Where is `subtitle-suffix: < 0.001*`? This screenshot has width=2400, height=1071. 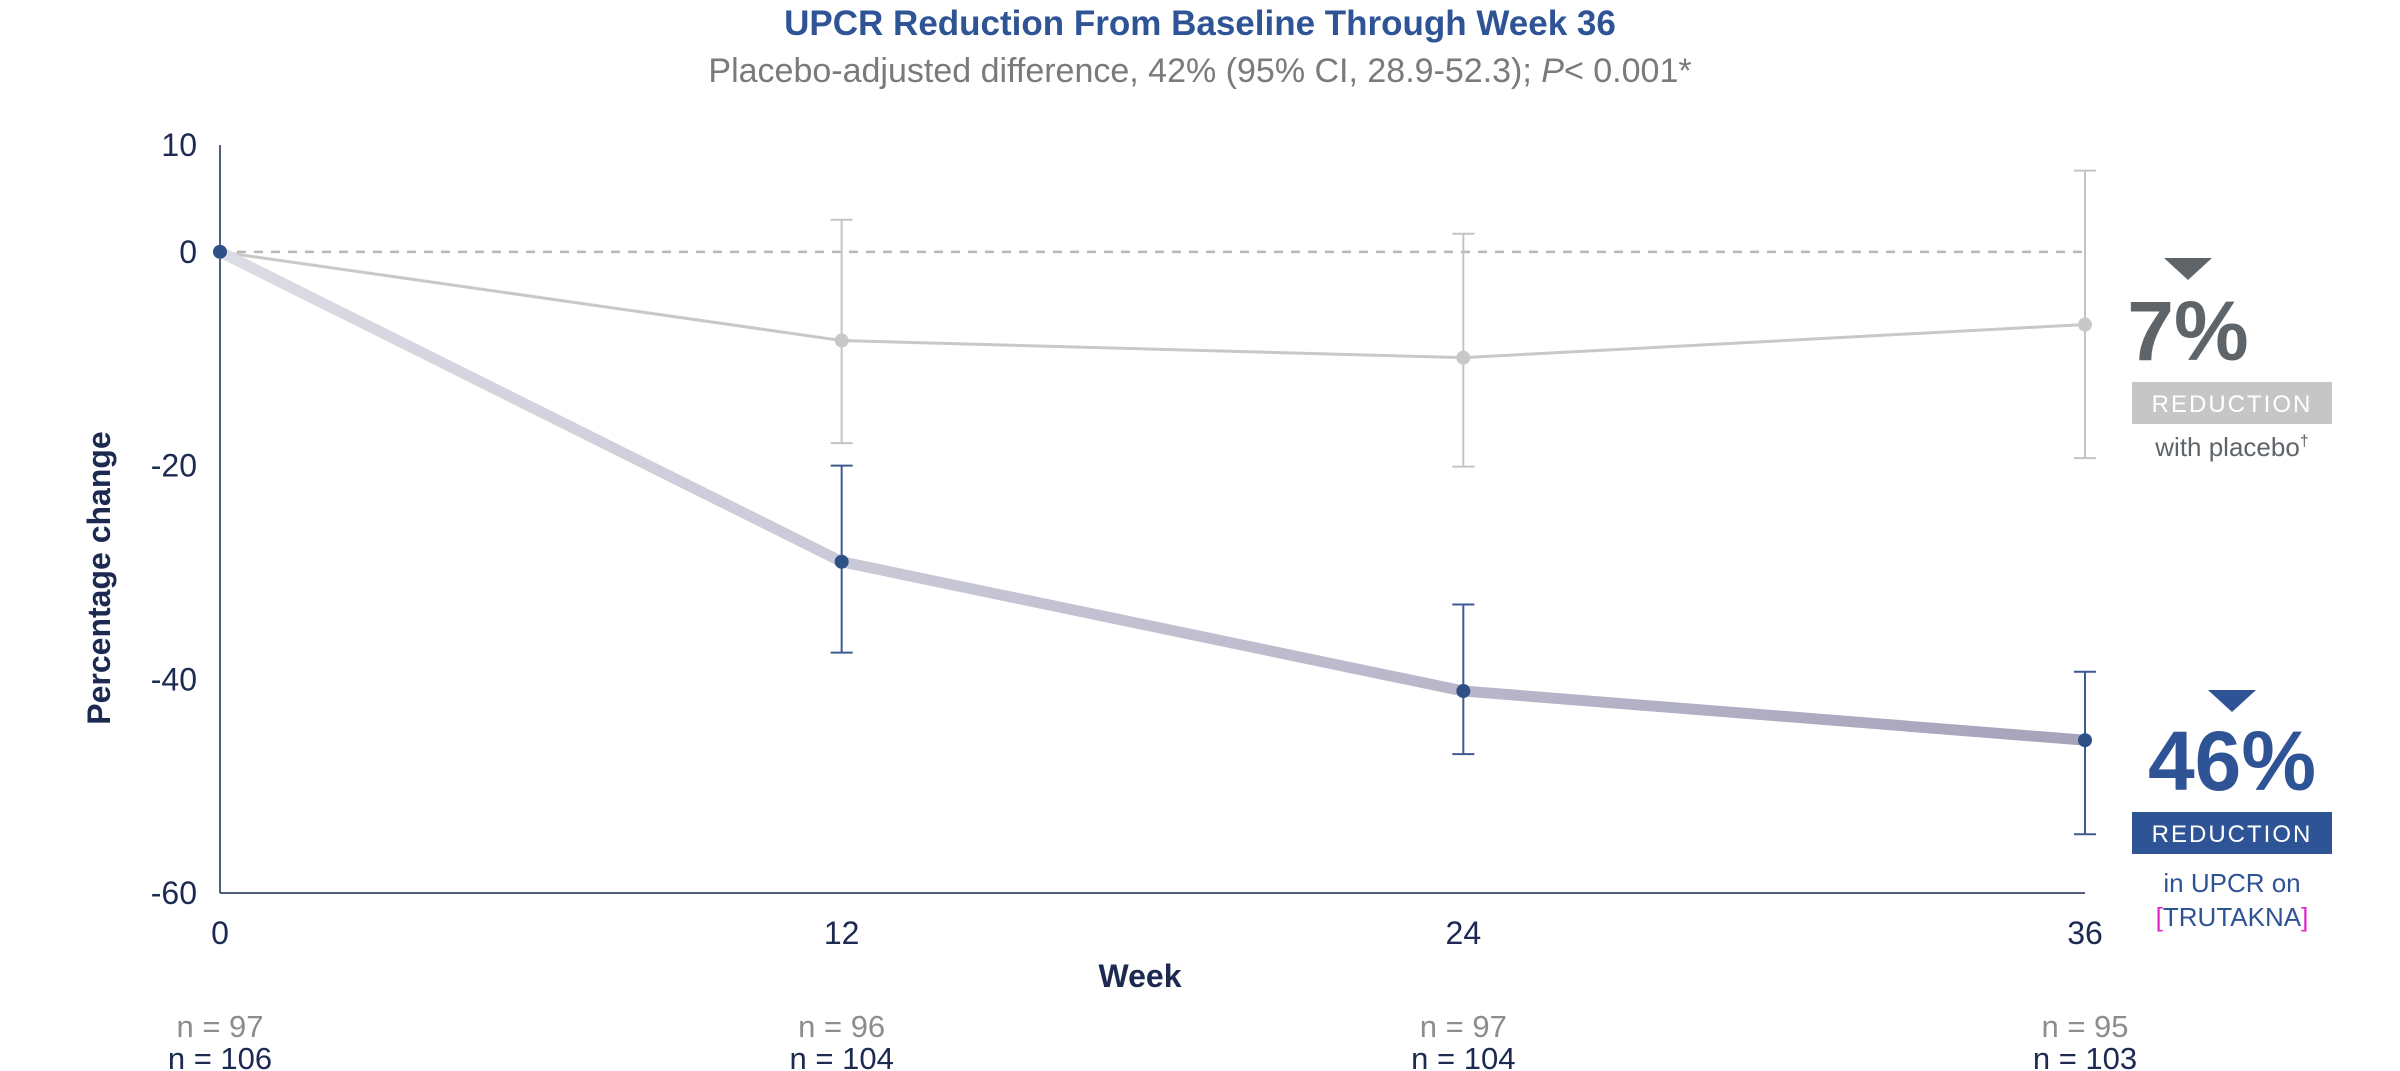 subtitle-suffix: < 0.001* is located at coordinates (1627, 71).